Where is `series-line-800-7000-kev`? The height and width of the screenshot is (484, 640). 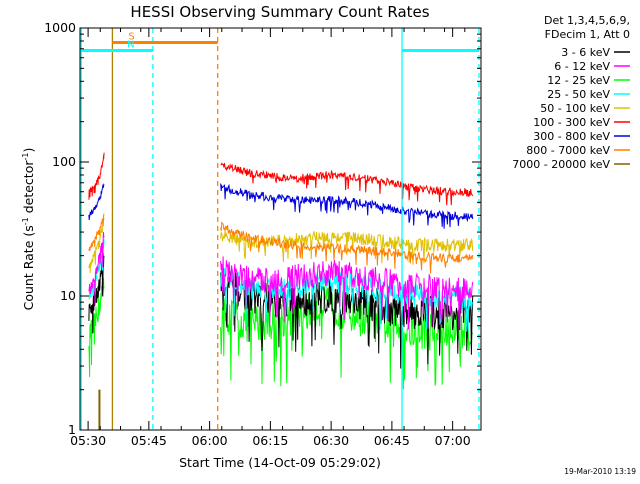
series-line-800-7000-kev is located at coordinates (347, 247).